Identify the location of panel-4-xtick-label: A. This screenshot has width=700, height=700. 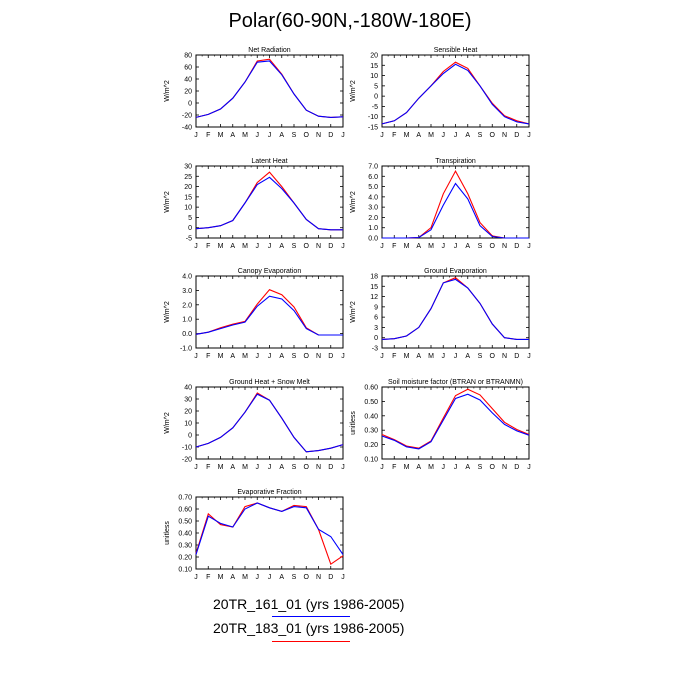
(418, 246).